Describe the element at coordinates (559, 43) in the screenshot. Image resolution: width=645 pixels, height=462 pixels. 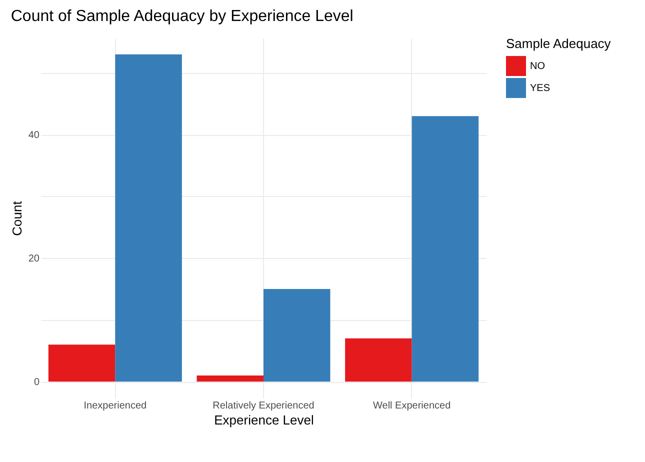
I see `legend-title: Sample Adequacy` at that location.